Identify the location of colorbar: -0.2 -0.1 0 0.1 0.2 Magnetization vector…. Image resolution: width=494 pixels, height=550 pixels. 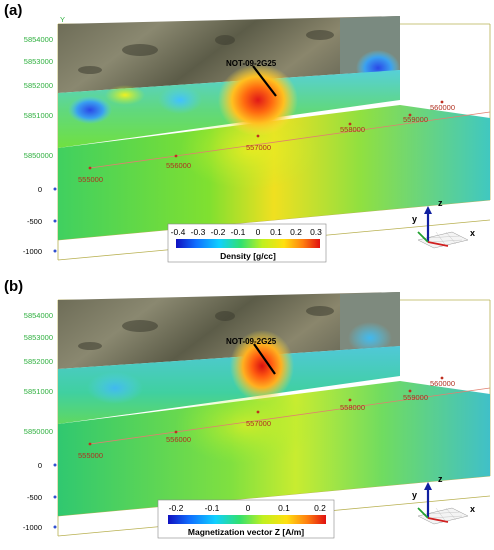
(246, 519).